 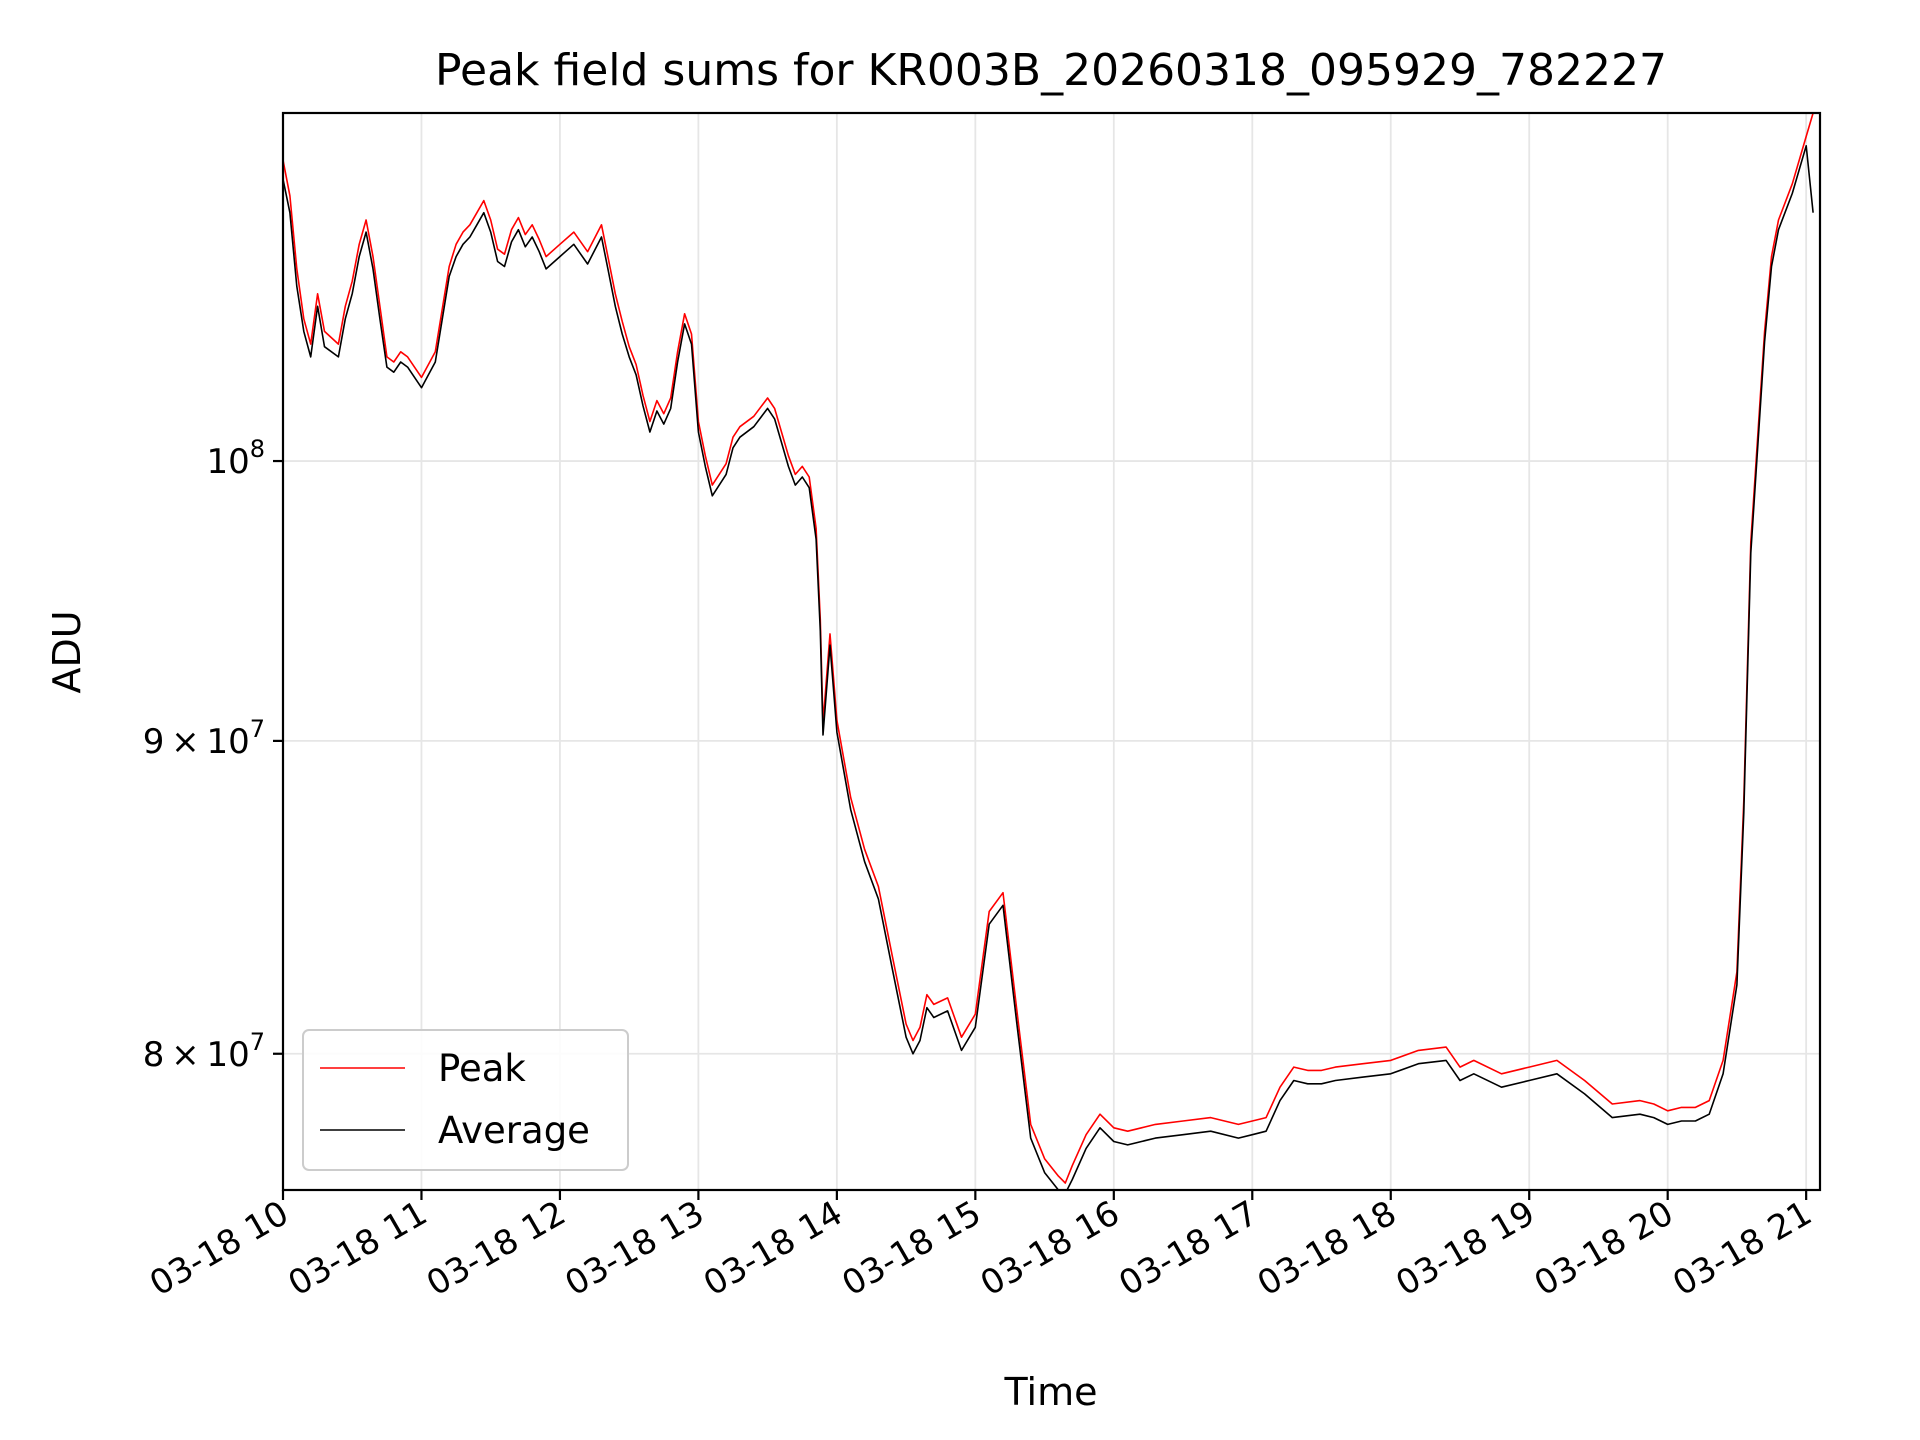 I want to click on y-tick-label: 9 × 10⁷, so click(x=204, y=738).